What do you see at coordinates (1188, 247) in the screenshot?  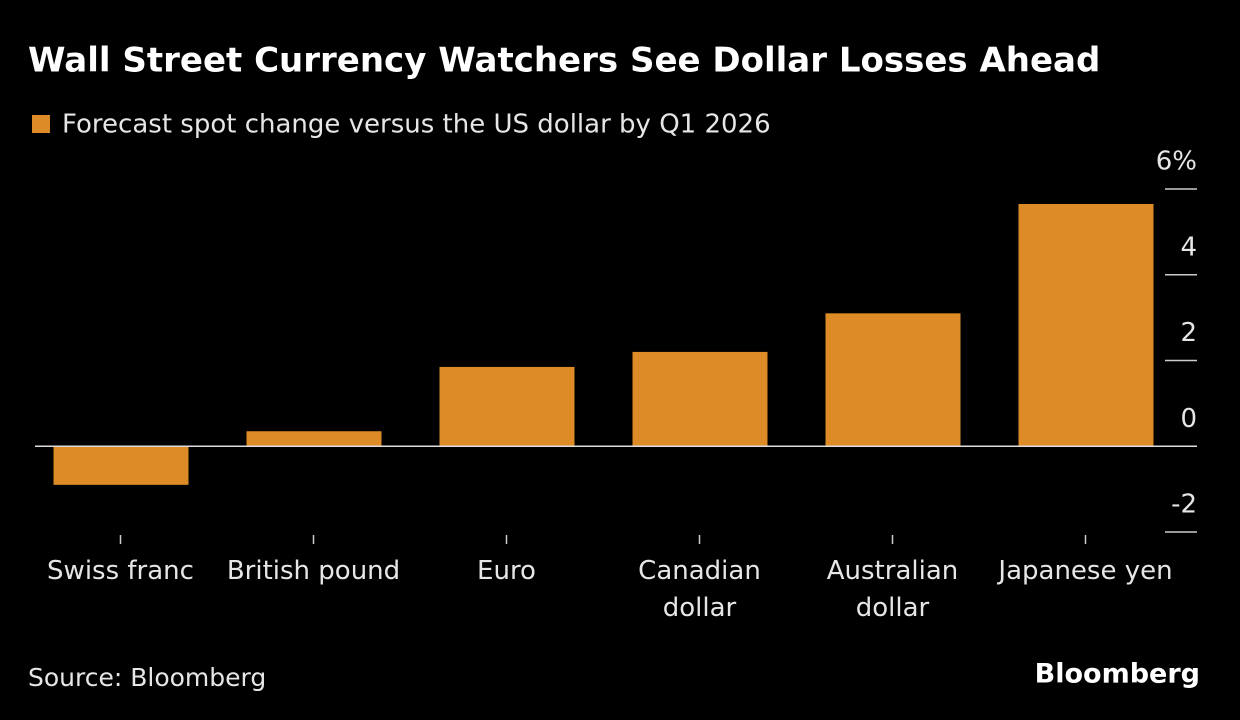 I see `y-tick-label: 4` at bounding box center [1188, 247].